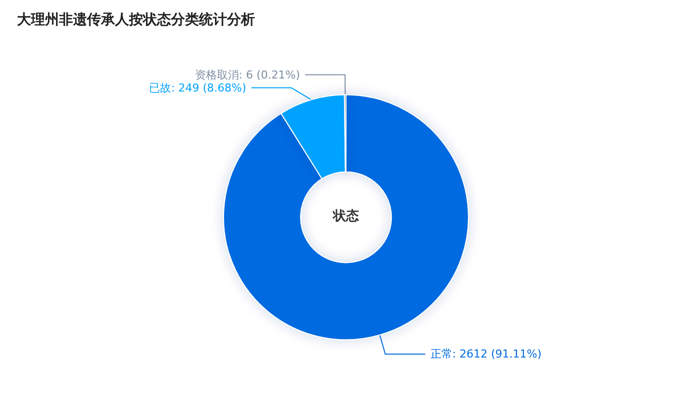 Image resolution: width=692 pixels, height=395 pixels. What do you see at coordinates (247, 75) in the screenshot?
I see `slice-label: 资格取消: 6 (0.21%)` at bounding box center [247, 75].